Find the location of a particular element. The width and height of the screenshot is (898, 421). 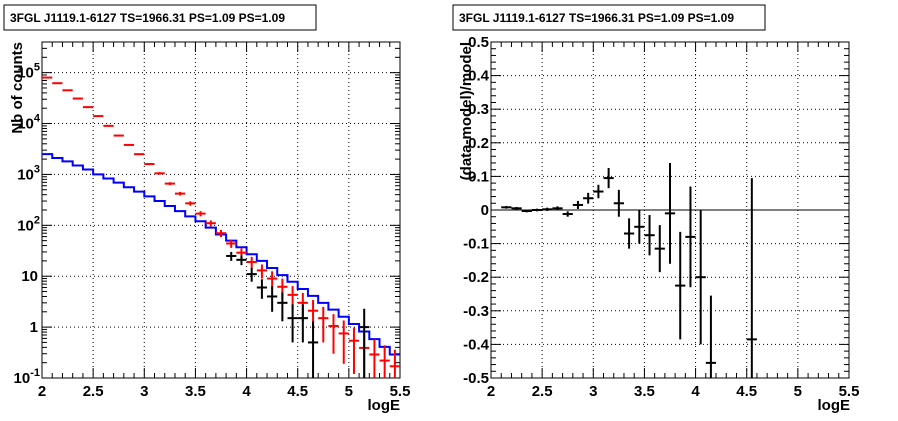

left-x-tick-label: 5.5 is located at coordinates (400, 391).